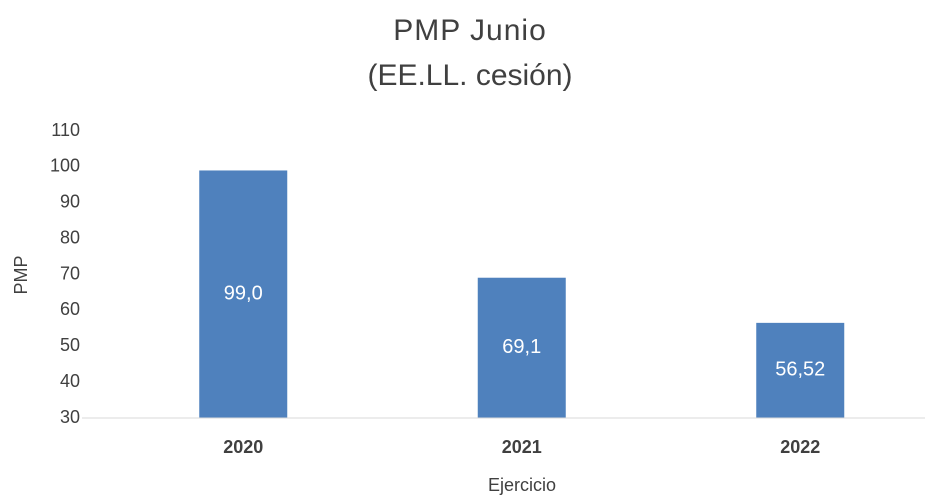 The width and height of the screenshot is (927, 497). What do you see at coordinates (522, 447) in the screenshot?
I see `x-tick-label: 2021` at bounding box center [522, 447].